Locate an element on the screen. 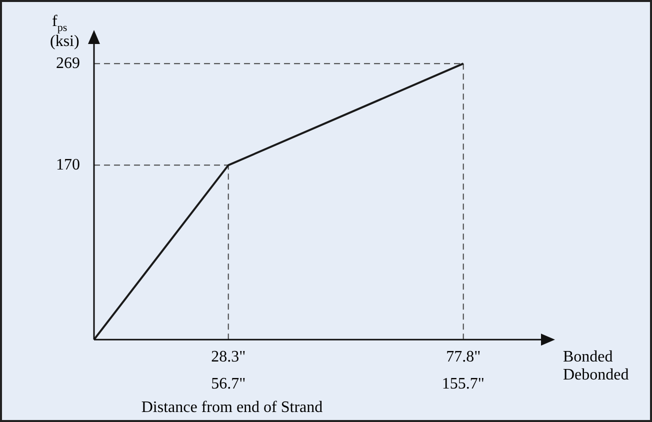 This screenshot has height=422, width=652. x-tick-label: 28.3" is located at coordinates (228, 357).